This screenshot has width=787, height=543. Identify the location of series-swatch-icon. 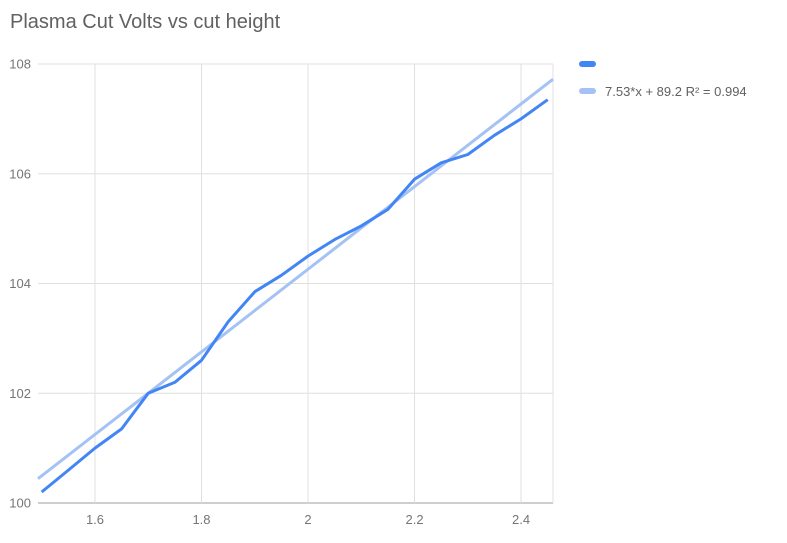
(587, 64).